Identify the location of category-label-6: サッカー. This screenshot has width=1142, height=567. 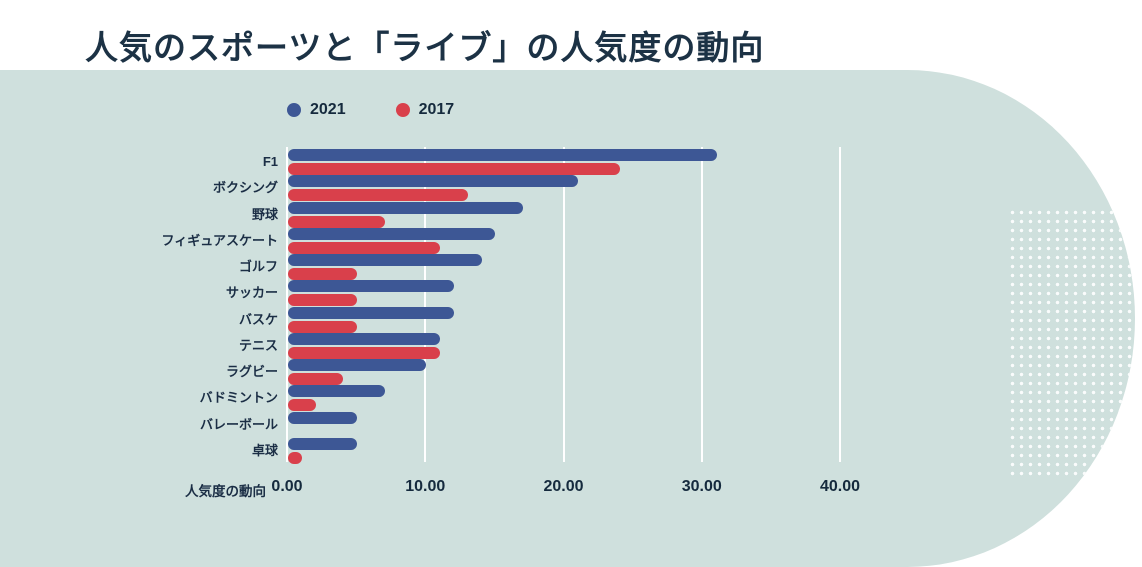
(251, 293).